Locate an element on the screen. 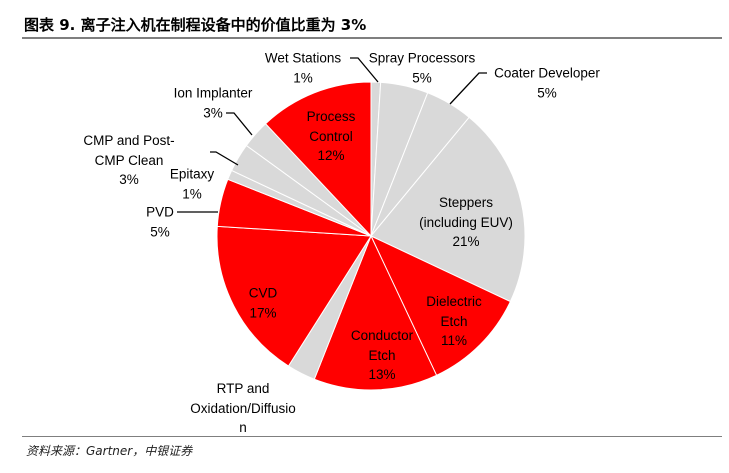 This screenshot has width=729, height=473. slice-value: 12% is located at coordinates (331, 155).